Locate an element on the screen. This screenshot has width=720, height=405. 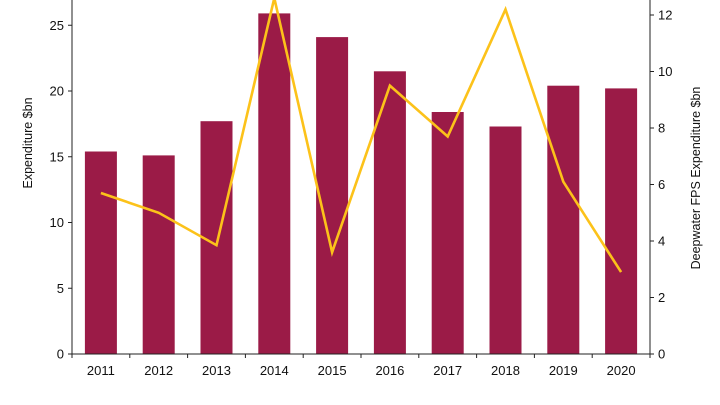
x-tick-label: 2017 is located at coordinates (447, 370).